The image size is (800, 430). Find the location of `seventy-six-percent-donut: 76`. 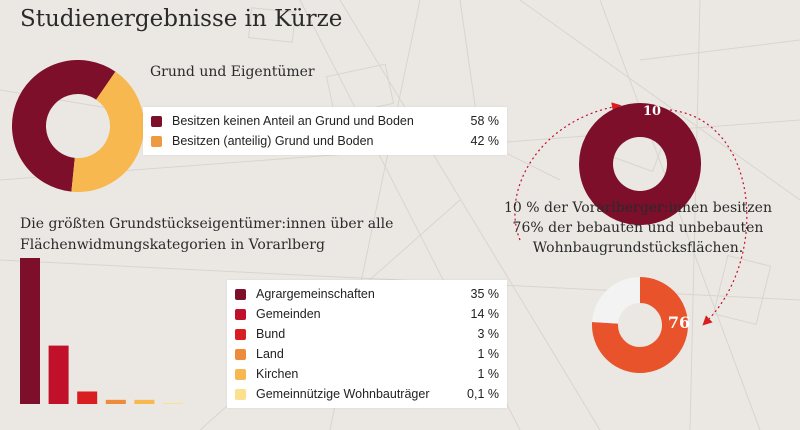

seventy-six-percent-donut: 76 is located at coordinates (641, 325).